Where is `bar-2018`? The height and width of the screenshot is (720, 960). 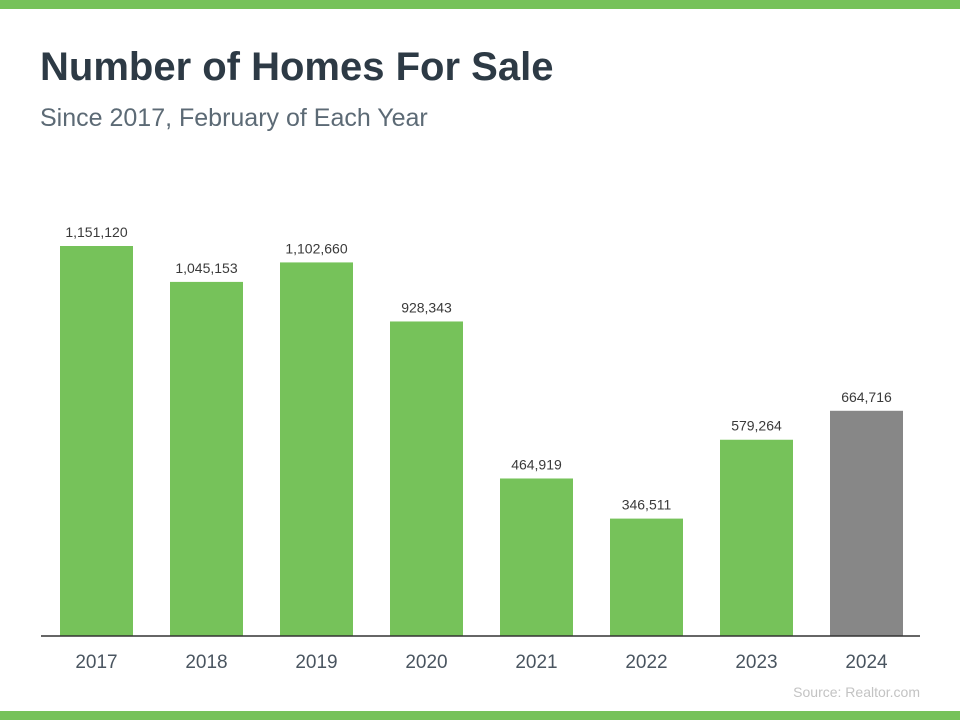 bar-2018 is located at coordinates (206, 458).